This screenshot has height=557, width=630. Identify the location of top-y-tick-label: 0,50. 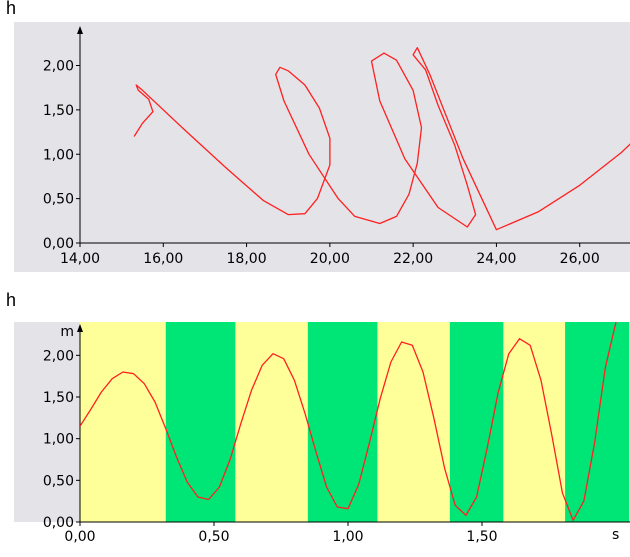
(58, 200).